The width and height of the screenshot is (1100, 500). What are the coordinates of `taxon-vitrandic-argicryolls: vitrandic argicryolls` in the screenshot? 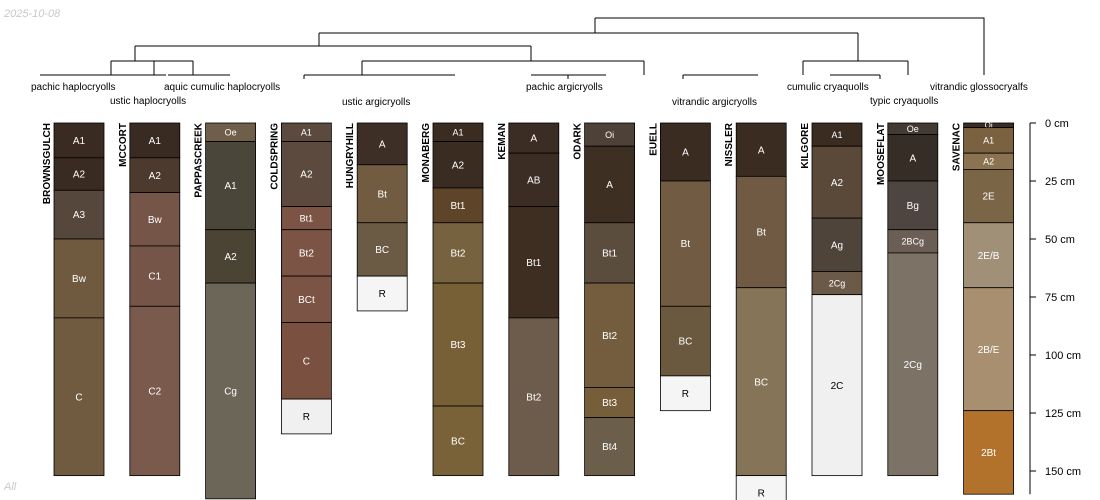 It's located at (714, 102).